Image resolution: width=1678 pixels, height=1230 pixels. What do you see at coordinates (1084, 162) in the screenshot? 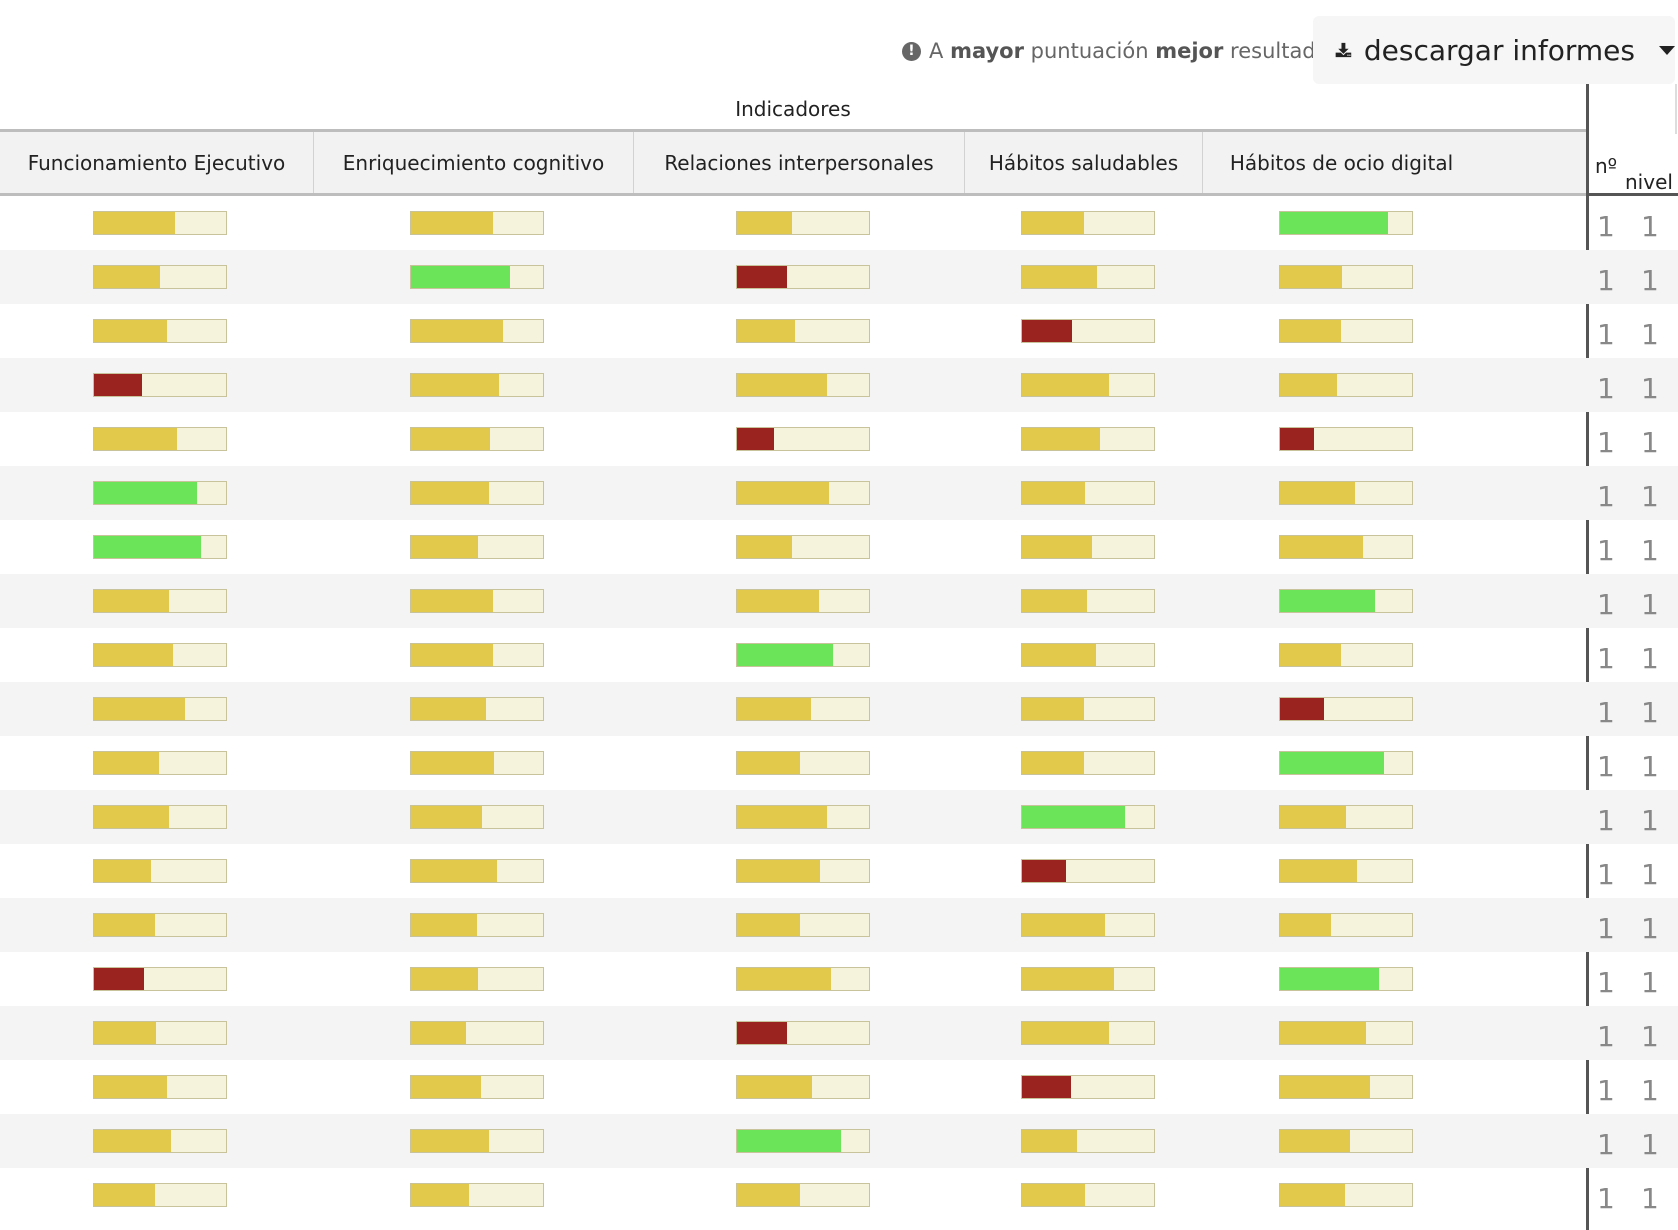
I see `column-header-4: Hábitos saludables` at bounding box center [1084, 162].